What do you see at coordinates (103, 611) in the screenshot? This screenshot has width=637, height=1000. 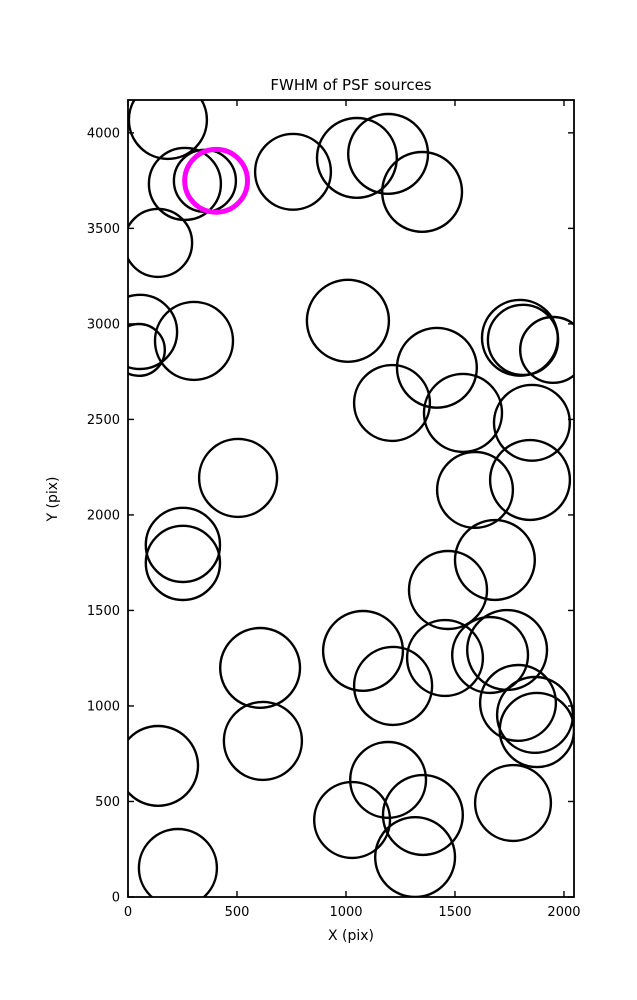 I see `y-tick-label: 1500` at bounding box center [103, 611].